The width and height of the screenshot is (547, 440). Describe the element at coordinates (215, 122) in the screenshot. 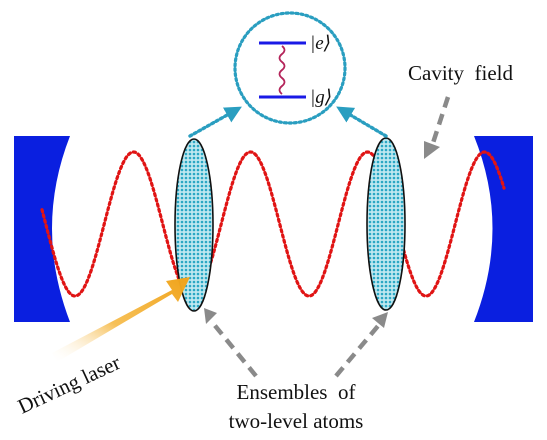

I see `inset-pointer-left` at that location.